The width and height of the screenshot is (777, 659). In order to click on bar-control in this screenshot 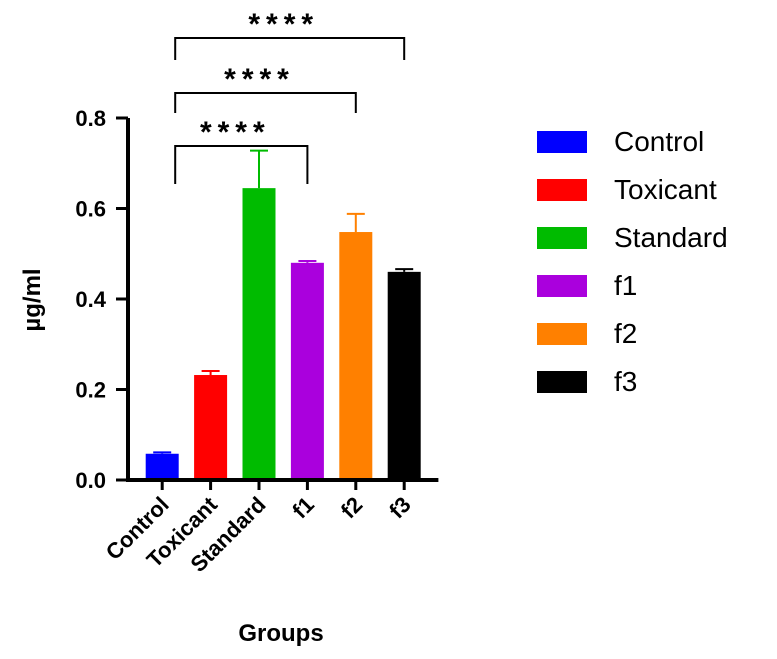, I will do `click(162, 466)`.